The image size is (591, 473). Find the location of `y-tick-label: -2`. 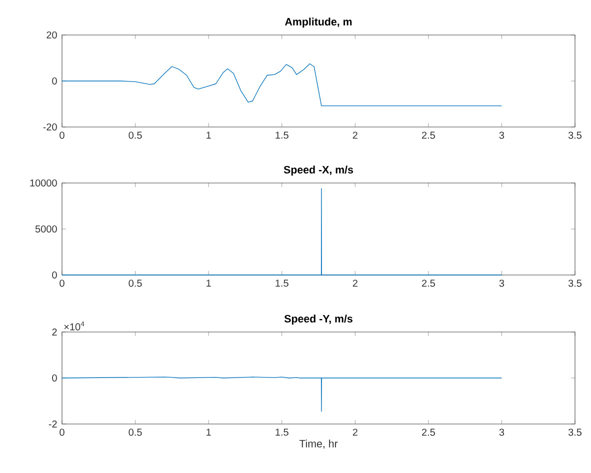

y-tick-label: -2 is located at coordinates (52, 424).